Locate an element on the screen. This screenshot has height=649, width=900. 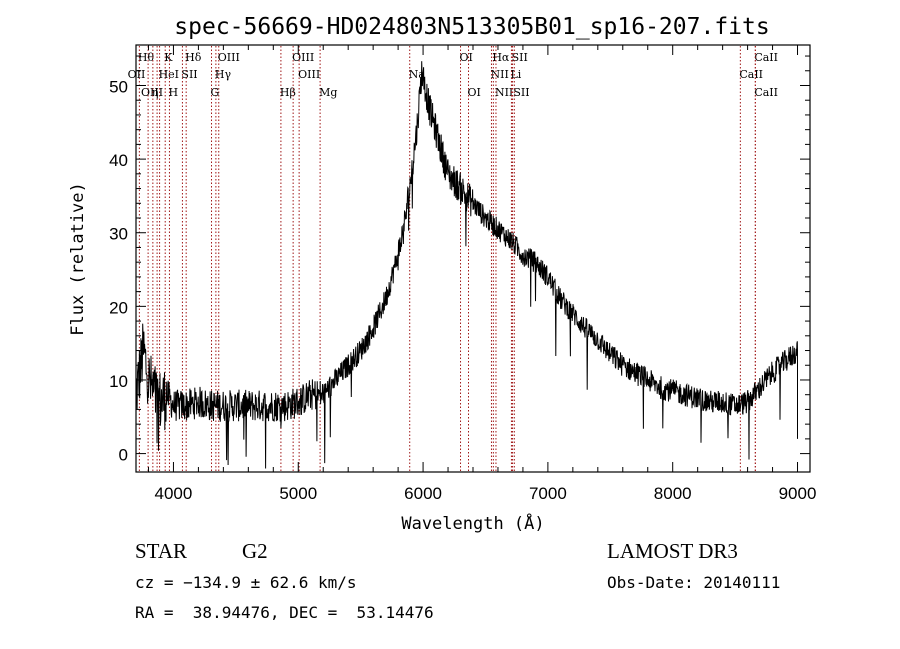
y-tick-label: 40 is located at coordinates (118, 160).